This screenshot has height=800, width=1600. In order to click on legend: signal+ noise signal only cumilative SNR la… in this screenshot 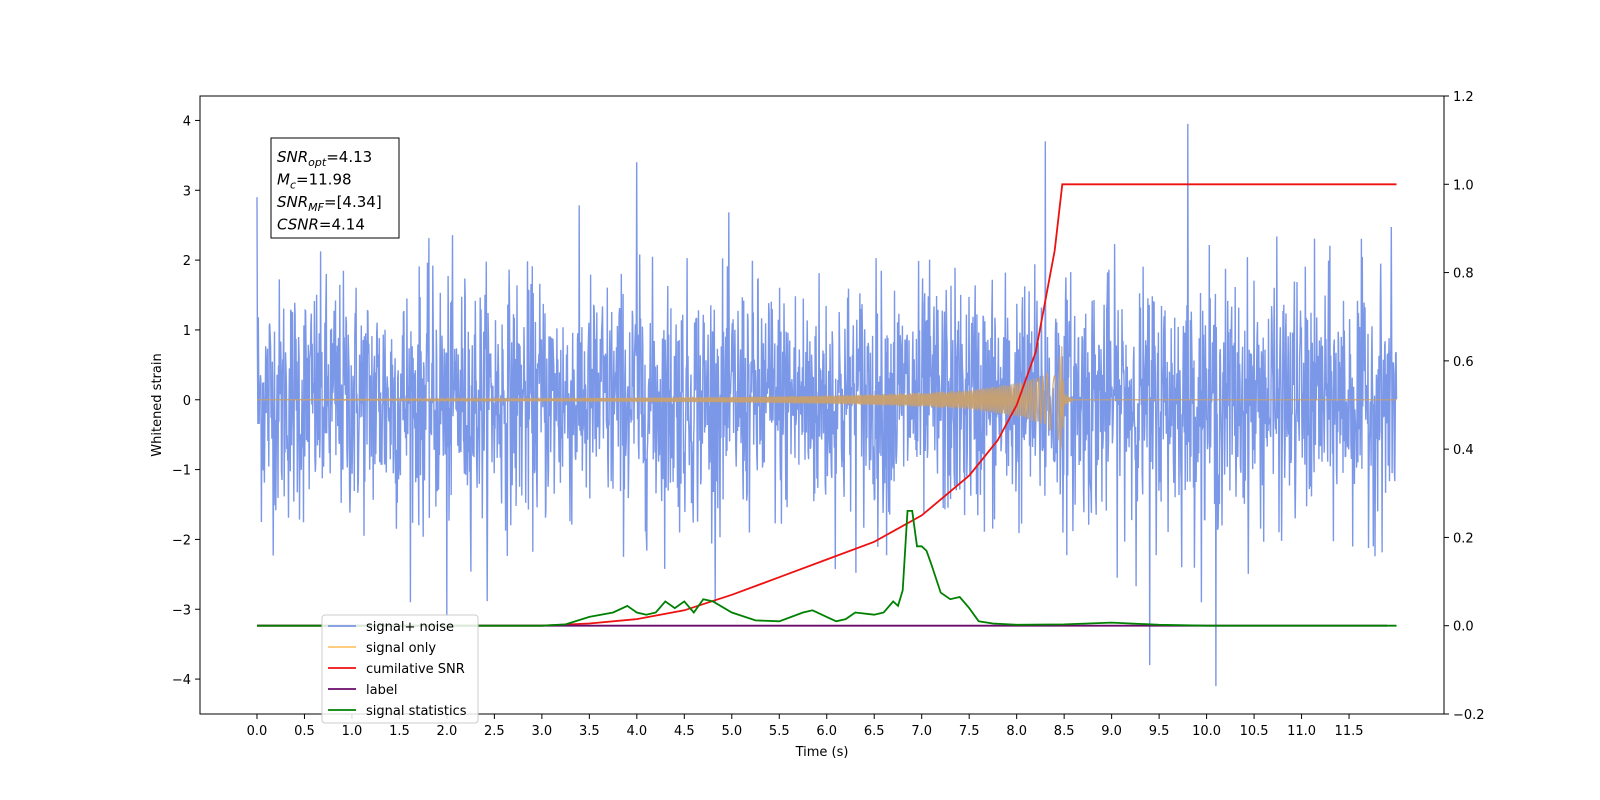, I will do `click(400, 669)`.